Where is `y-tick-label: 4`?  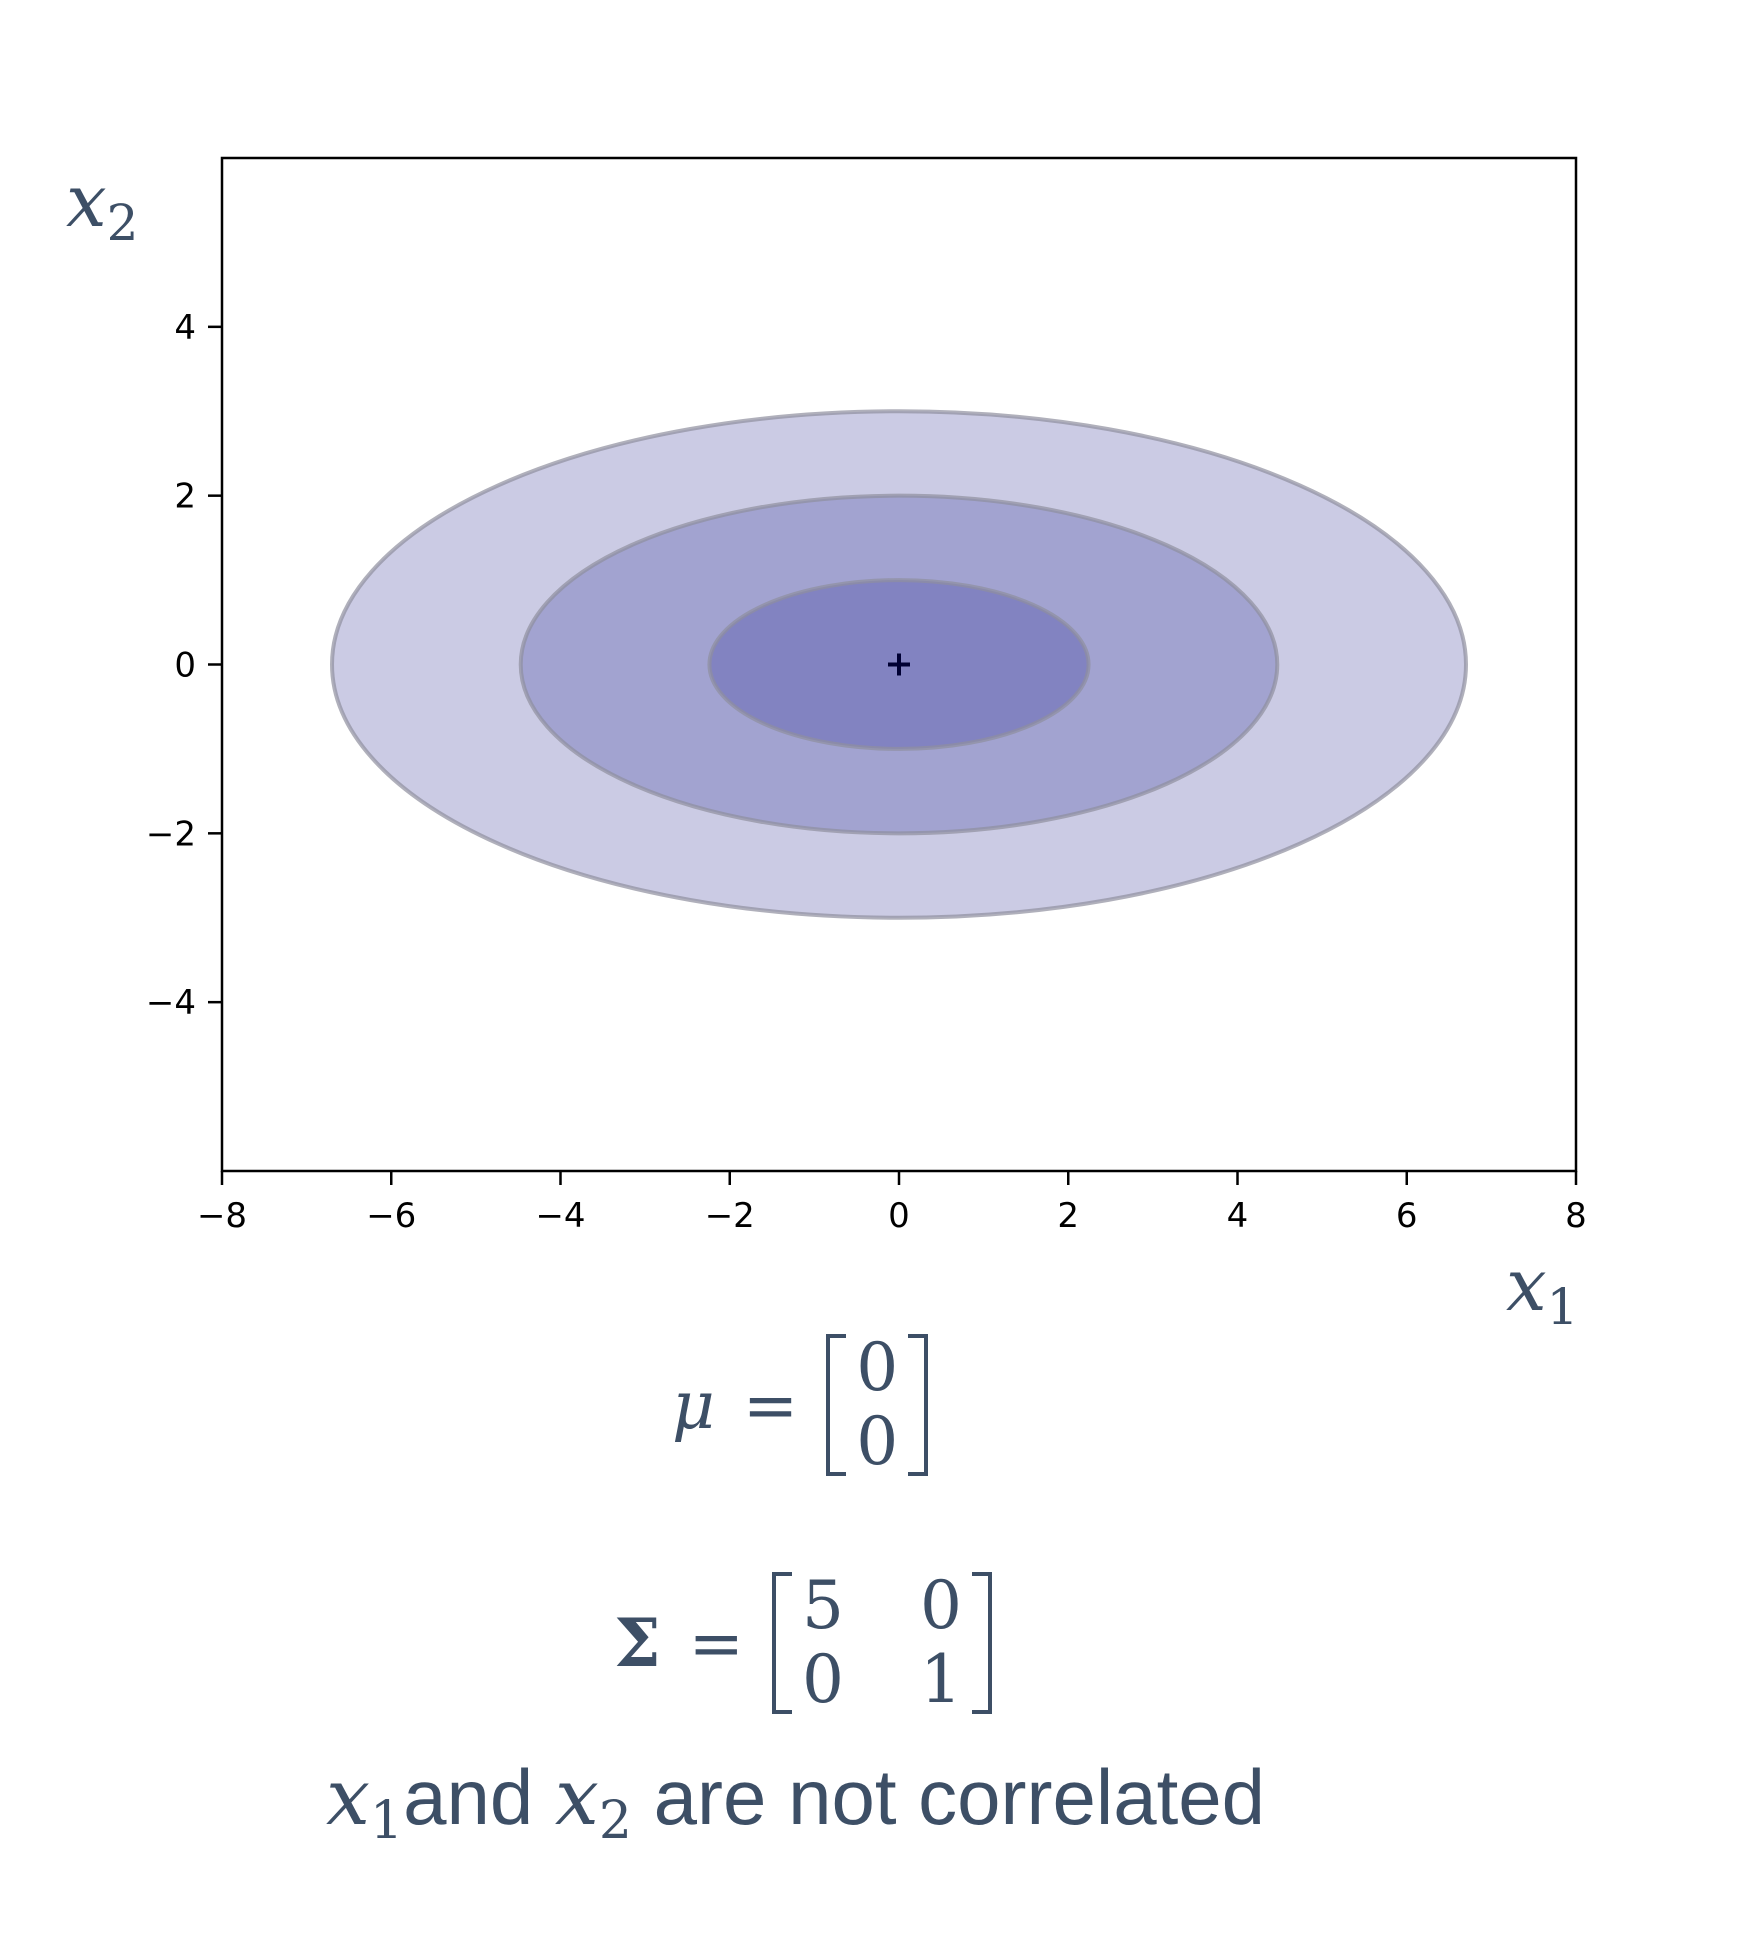
y-tick-label: 4 is located at coordinates (185, 328).